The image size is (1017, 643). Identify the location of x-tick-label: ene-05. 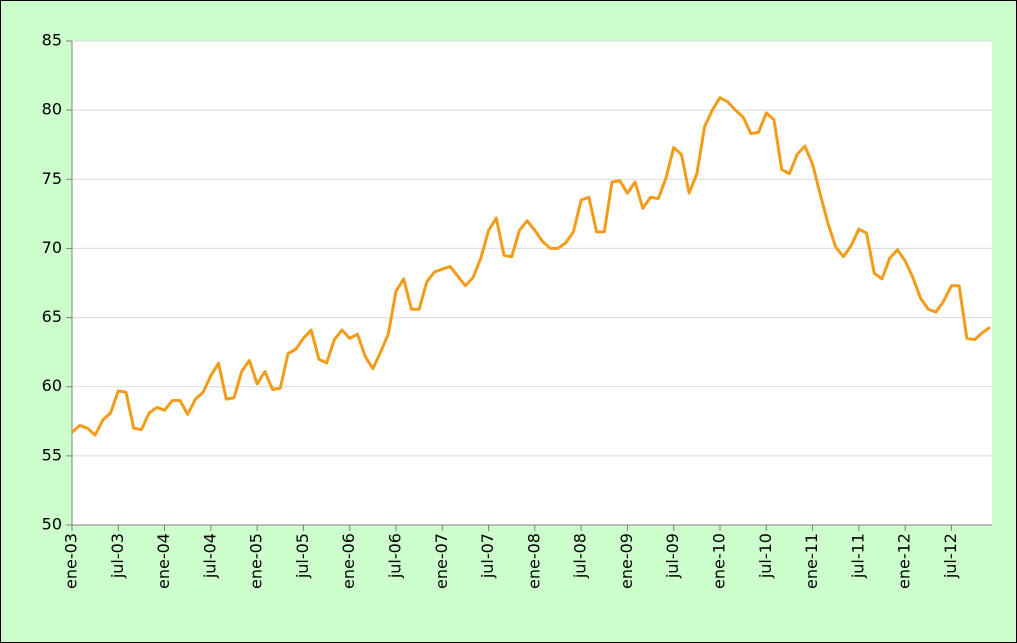
(256, 561).